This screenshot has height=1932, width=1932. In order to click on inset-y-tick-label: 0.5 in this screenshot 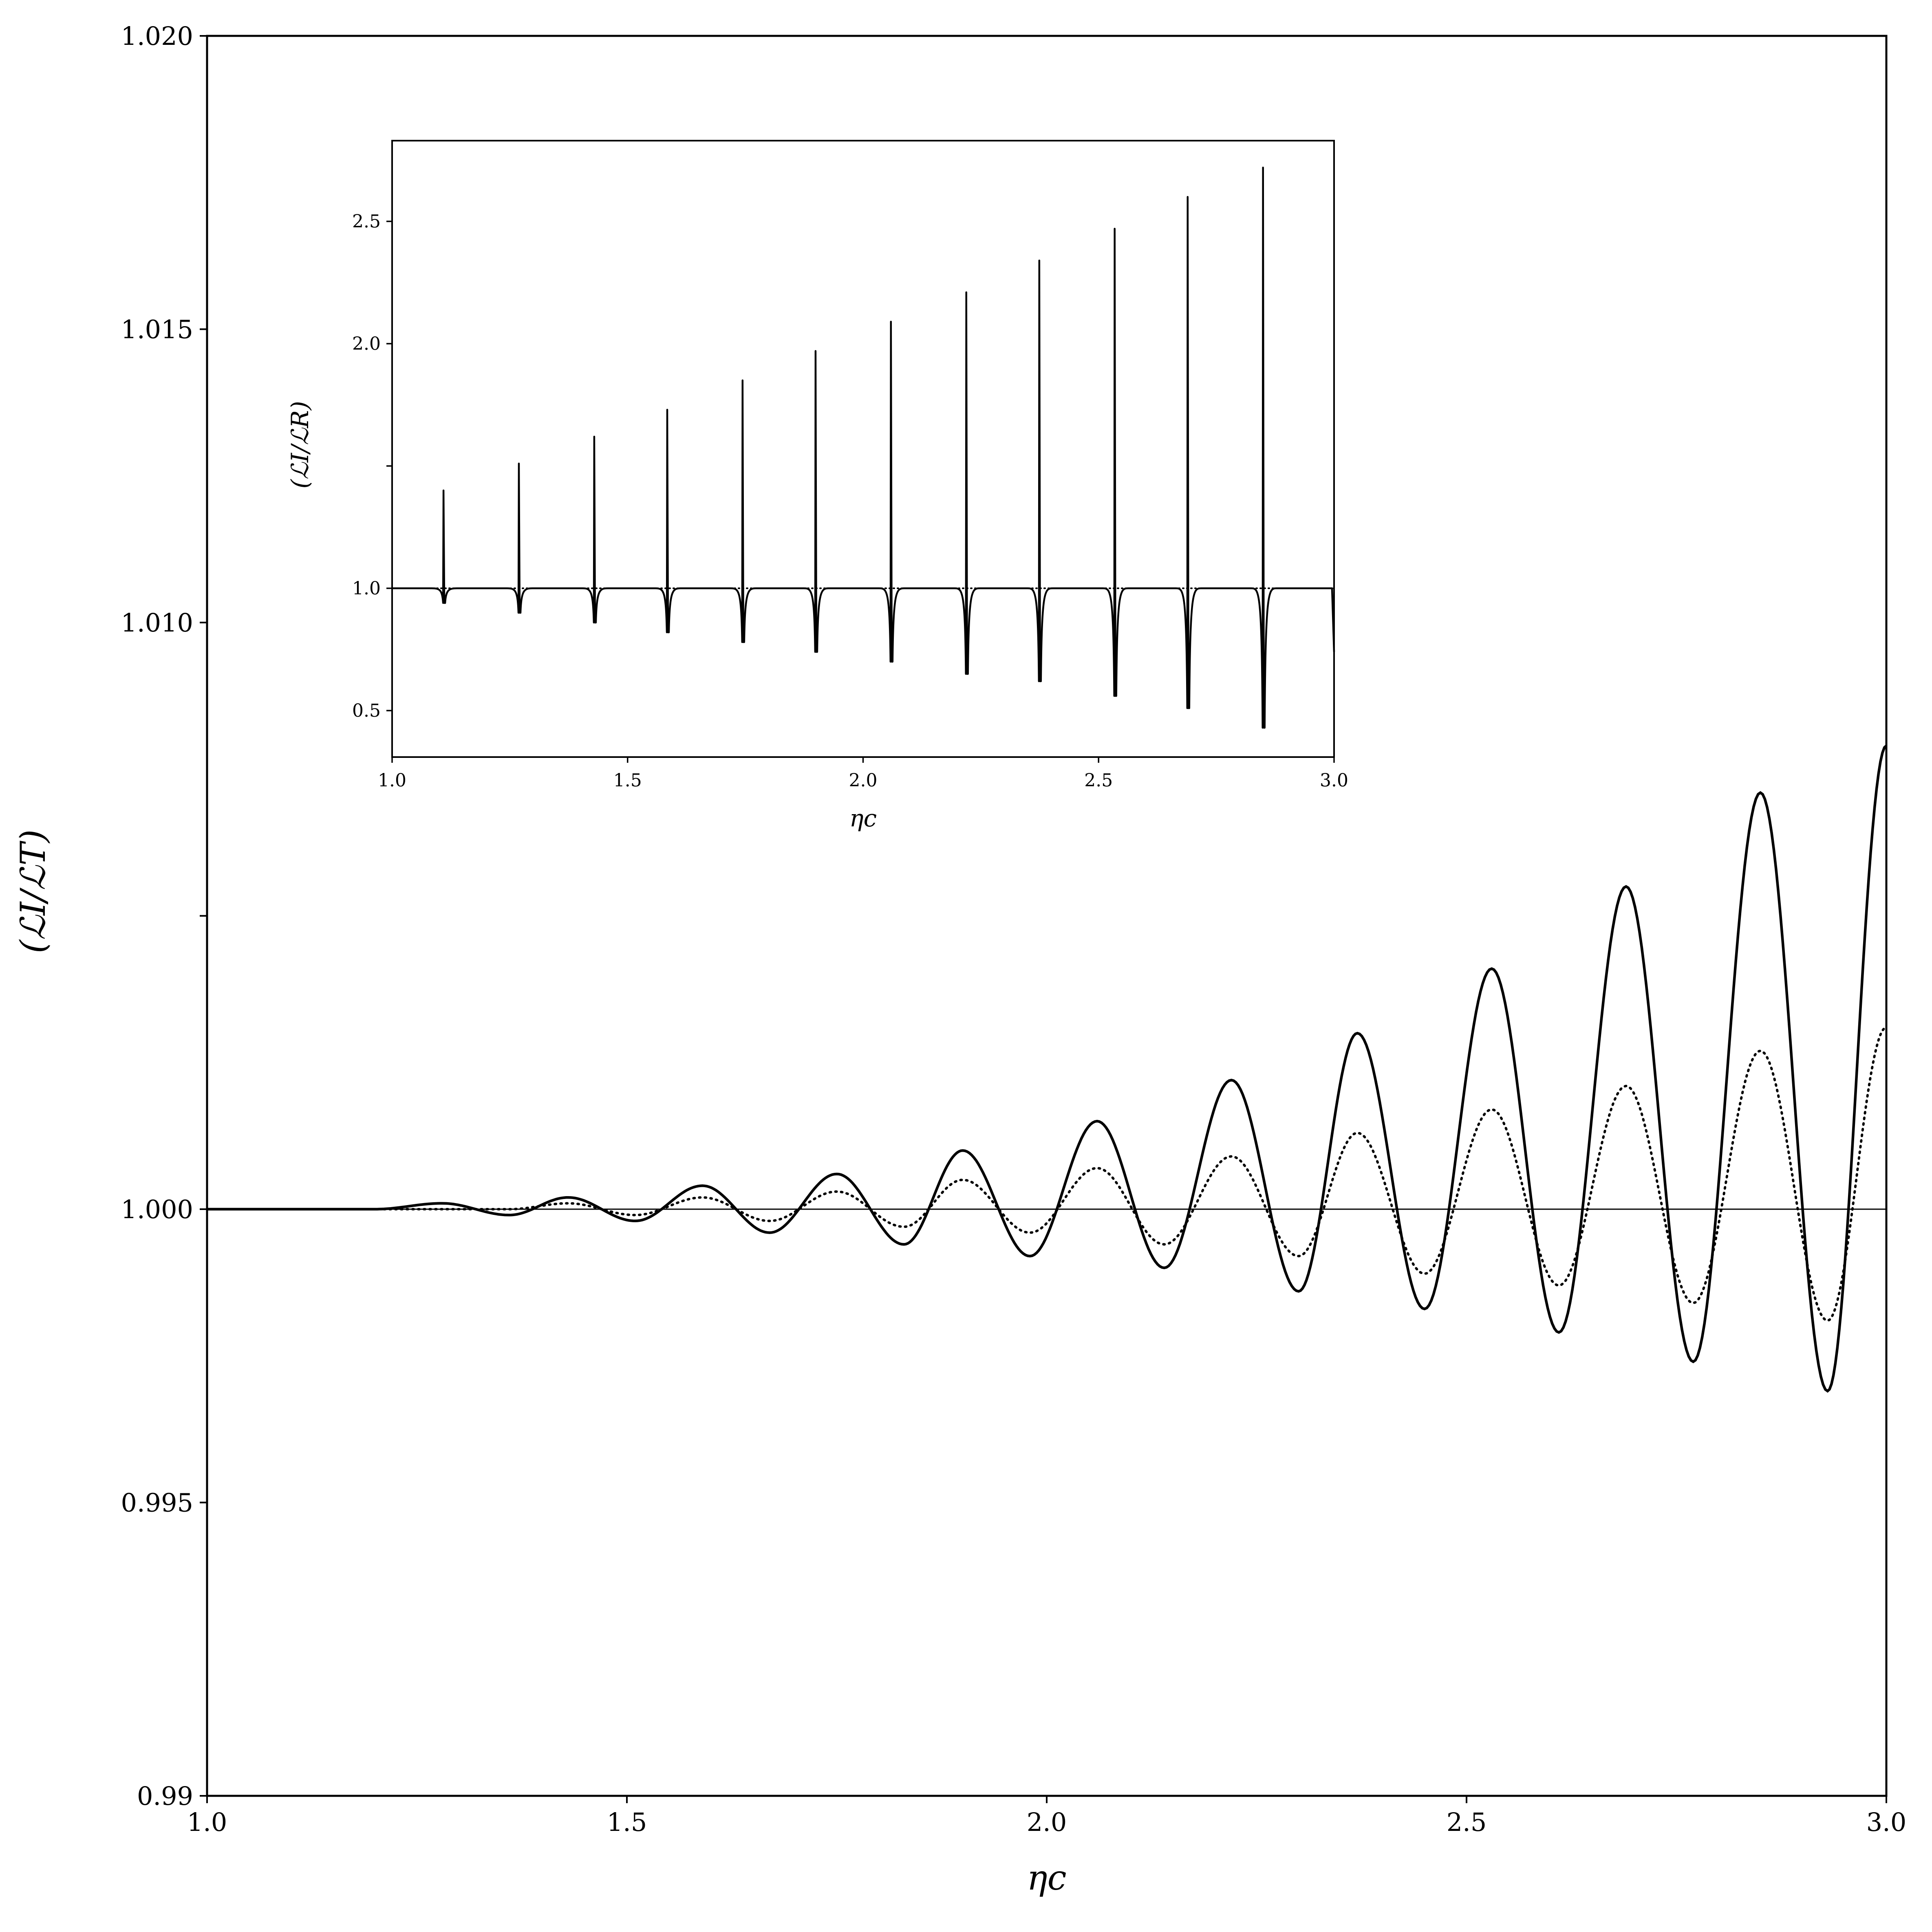, I will do `click(366, 710)`.